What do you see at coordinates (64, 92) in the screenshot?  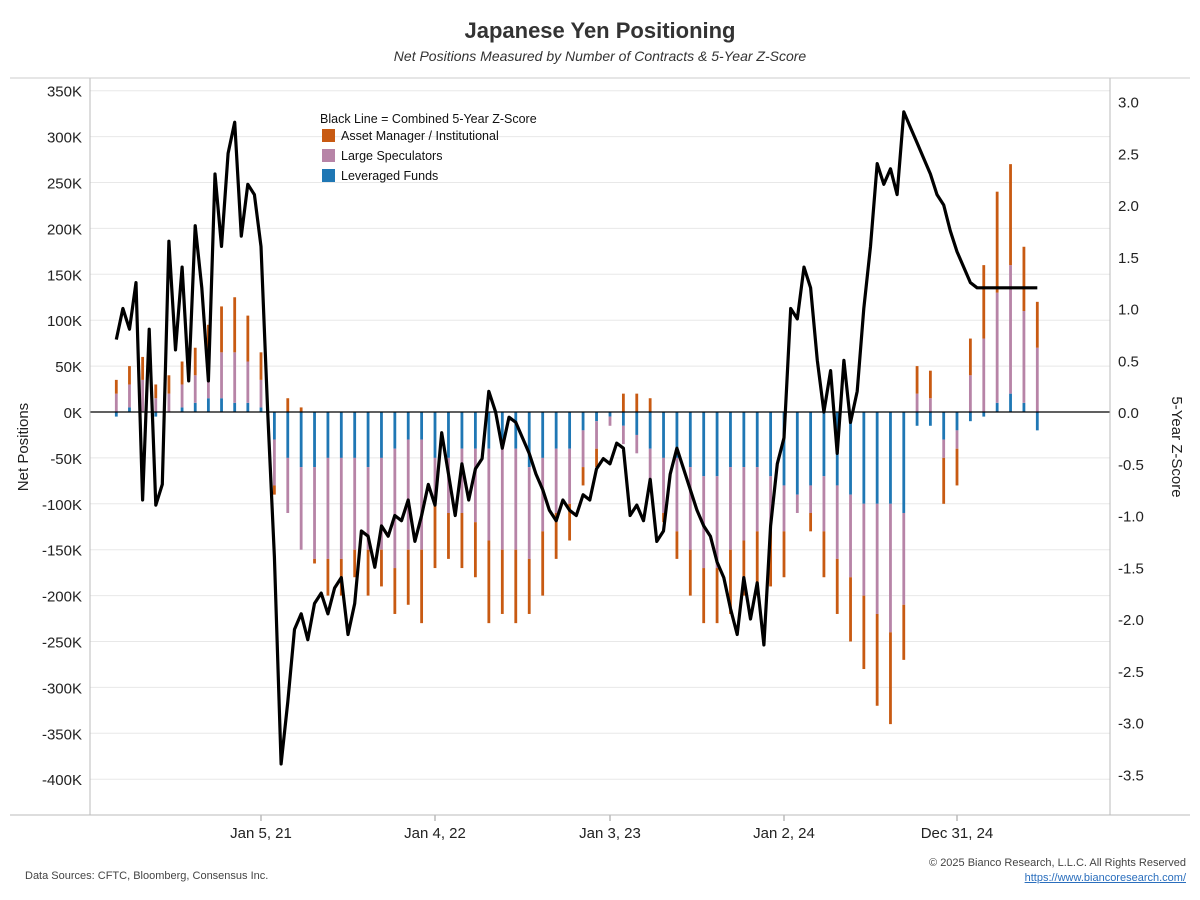 I see `y-tick-label: 350K` at bounding box center [64, 92].